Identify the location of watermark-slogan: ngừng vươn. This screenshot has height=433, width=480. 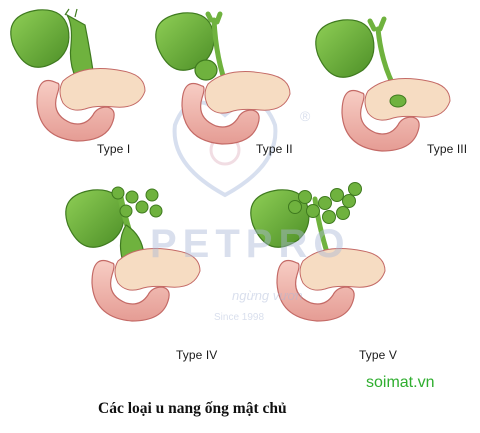
(267, 295).